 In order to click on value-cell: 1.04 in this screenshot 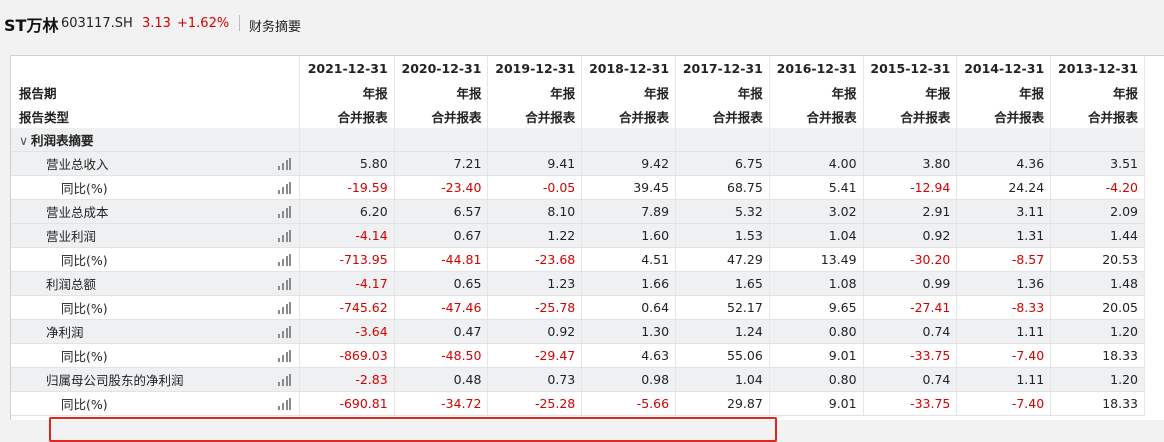, I will do `click(816, 235)`.